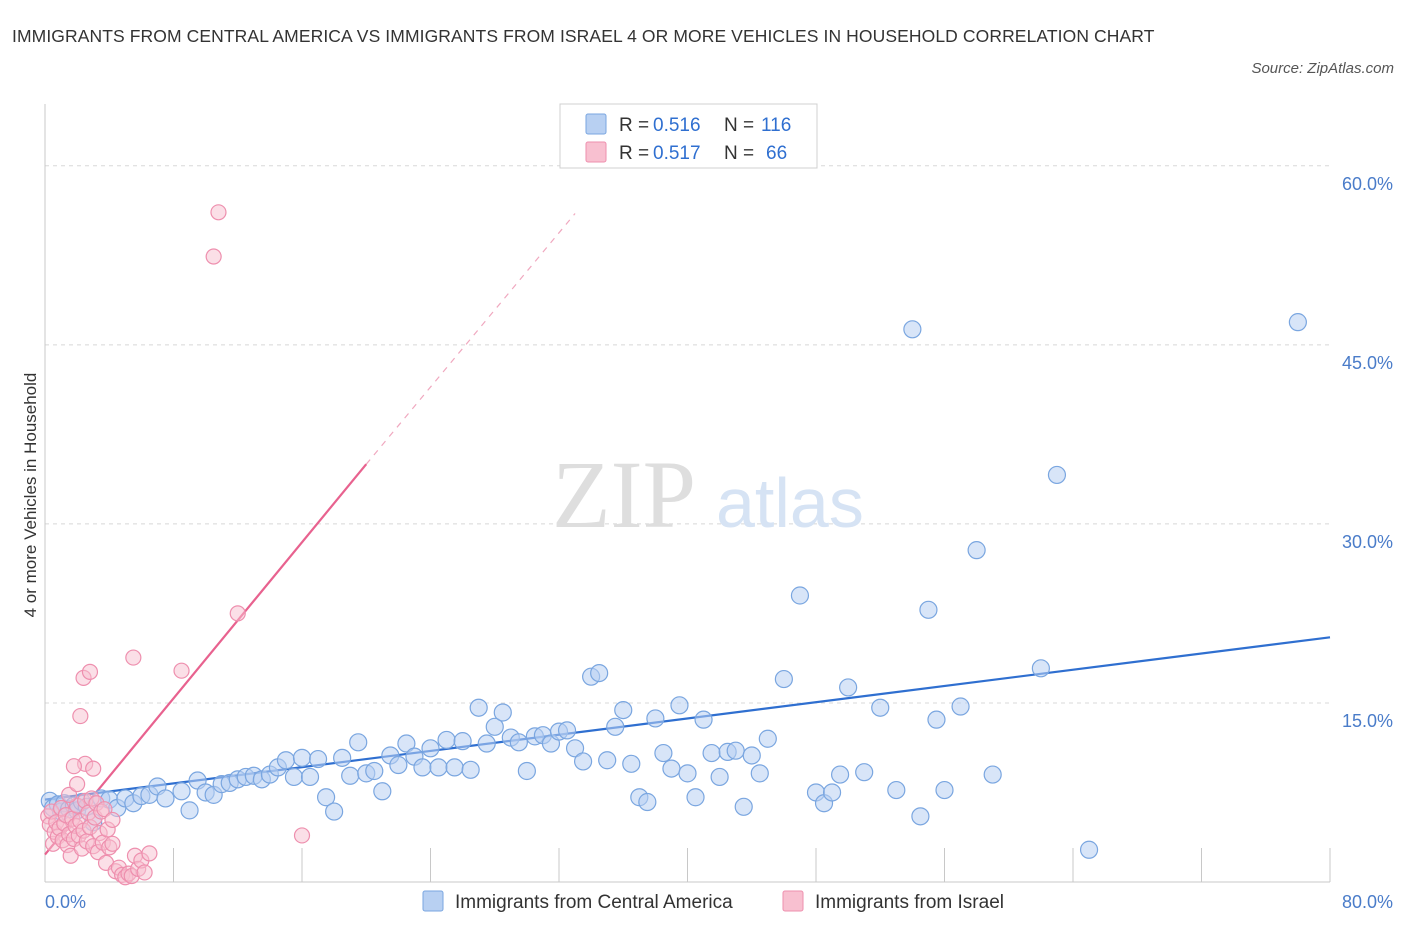 The height and width of the screenshot is (930, 1406). What do you see at coordinates (596, 124) in the screenshot?
I see `legend-swatch-blue` at bounding box center [596, 124].